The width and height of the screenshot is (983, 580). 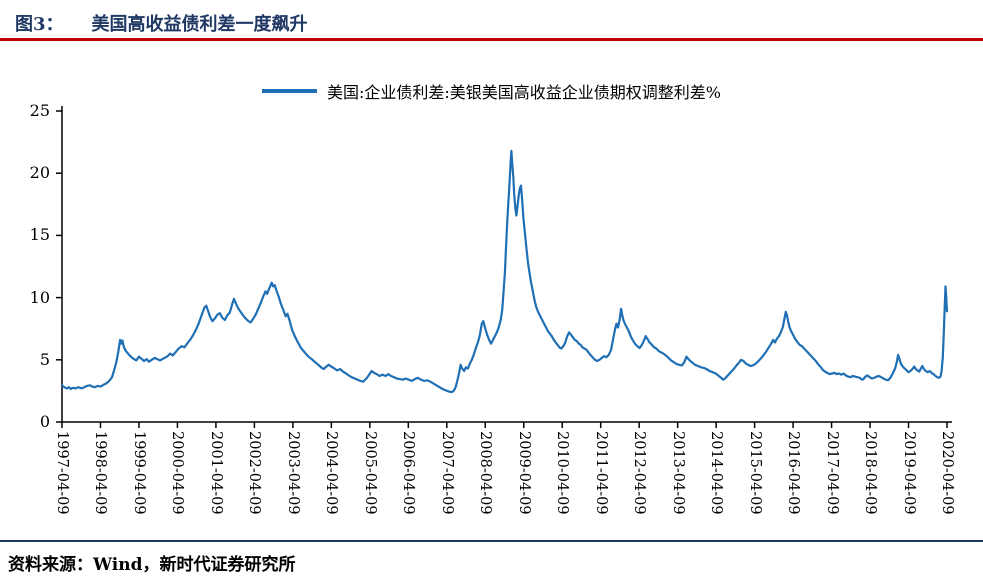 I want to click on x-axis-tick-label: 2011-04-09, so click(x=600, y=473).